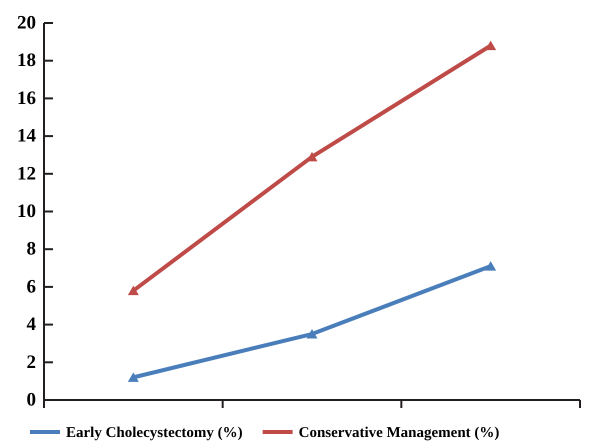 Image resolution: width=590 pixels, height=441 pixels. Describe the element at coordinates (26, 173) in the screenshot. I see `y-tick-label: 12` at that location.